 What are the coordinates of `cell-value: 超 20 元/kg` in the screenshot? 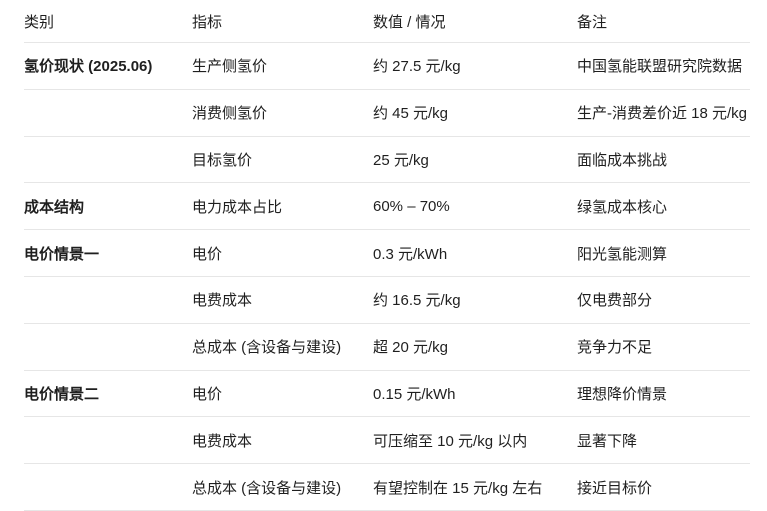 It's located at (475, 347).